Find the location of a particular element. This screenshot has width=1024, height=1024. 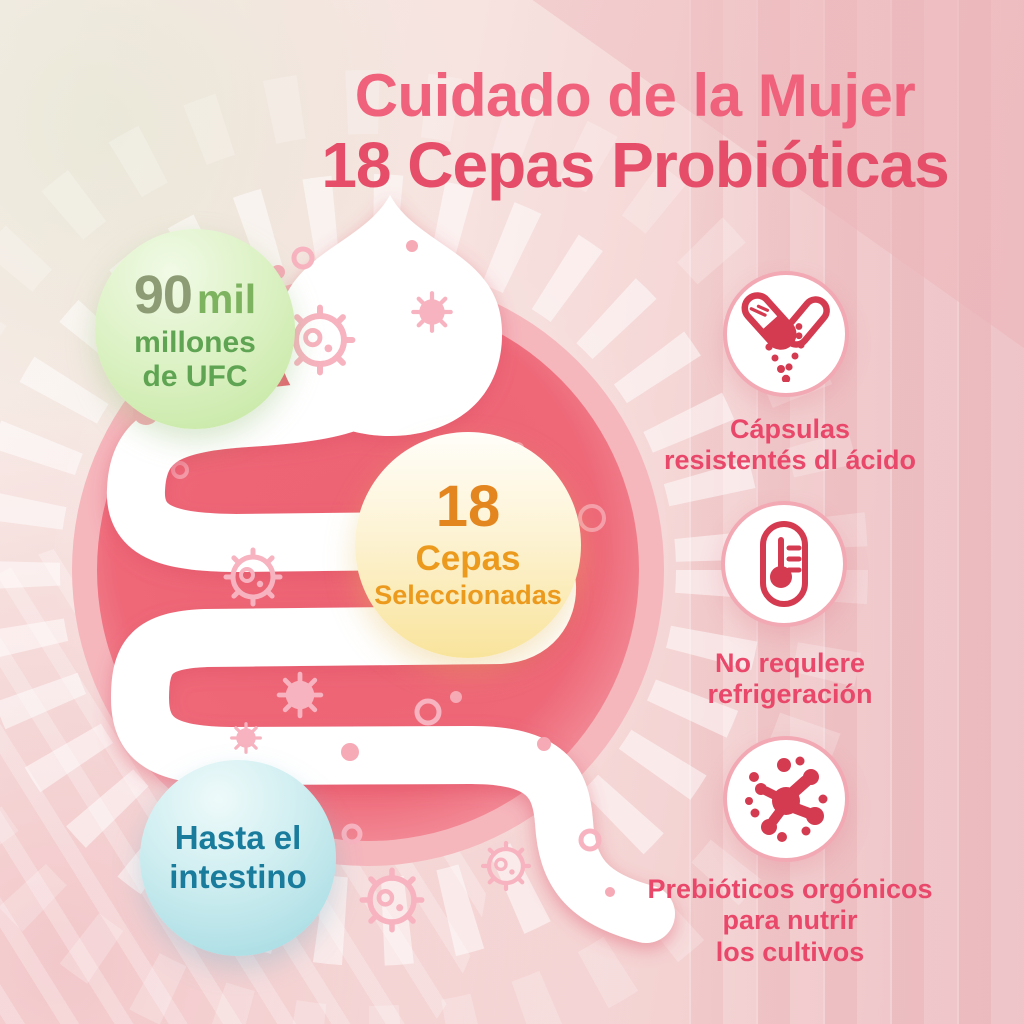

thermometer-icon is located at coordinates (784, 564).